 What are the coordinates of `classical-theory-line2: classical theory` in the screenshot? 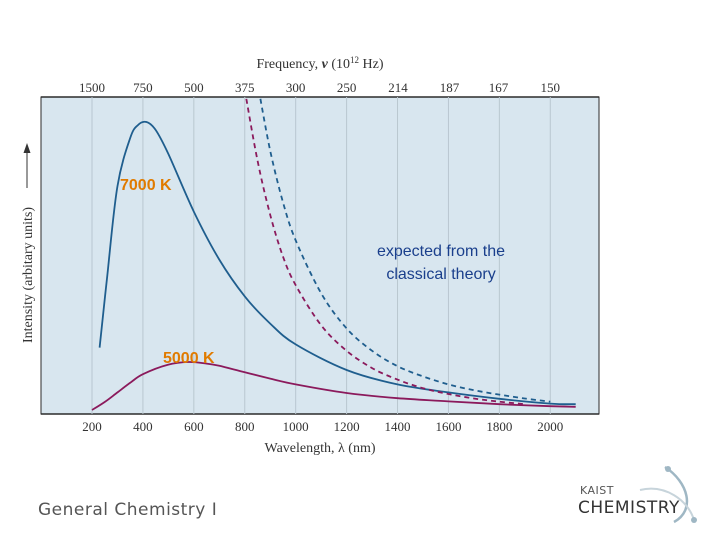 It's located at (440, 274).